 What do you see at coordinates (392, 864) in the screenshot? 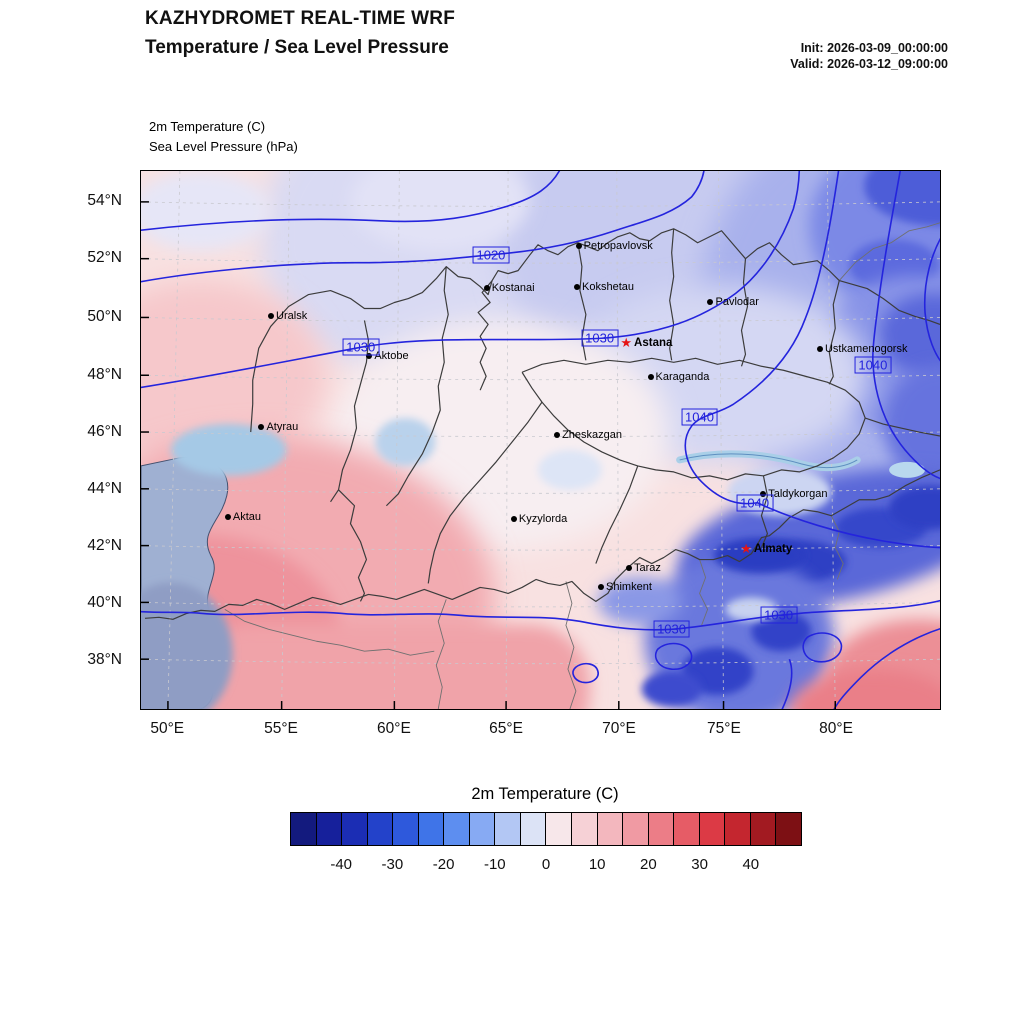
I see `colorbar-tick-label: -30` at bounding box center [392, 864].